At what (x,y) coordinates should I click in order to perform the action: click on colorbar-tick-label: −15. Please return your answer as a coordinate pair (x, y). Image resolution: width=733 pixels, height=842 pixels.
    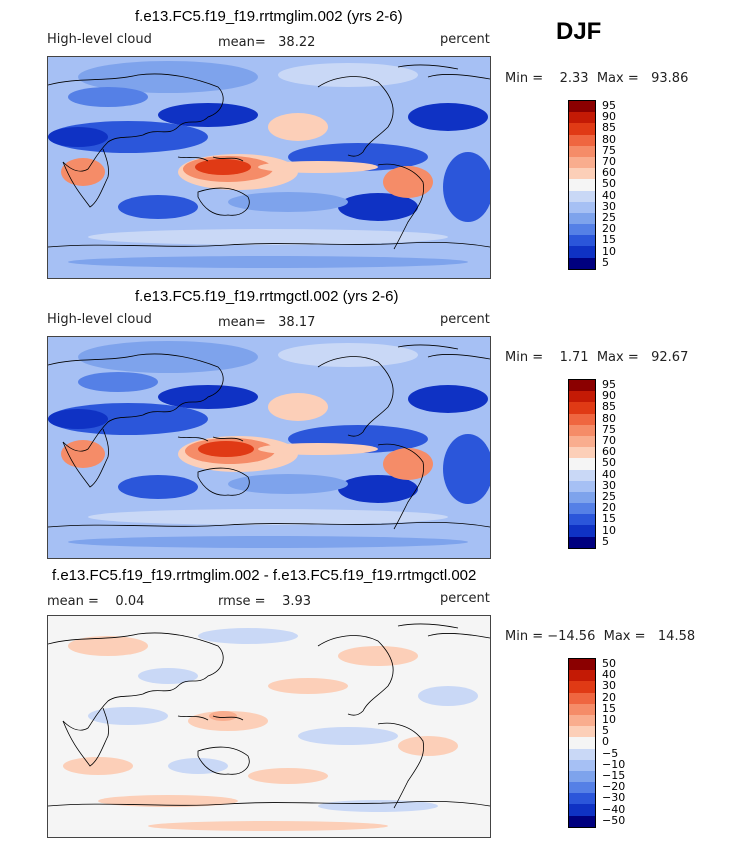
    Looking at the image, I should click on (614, 775).